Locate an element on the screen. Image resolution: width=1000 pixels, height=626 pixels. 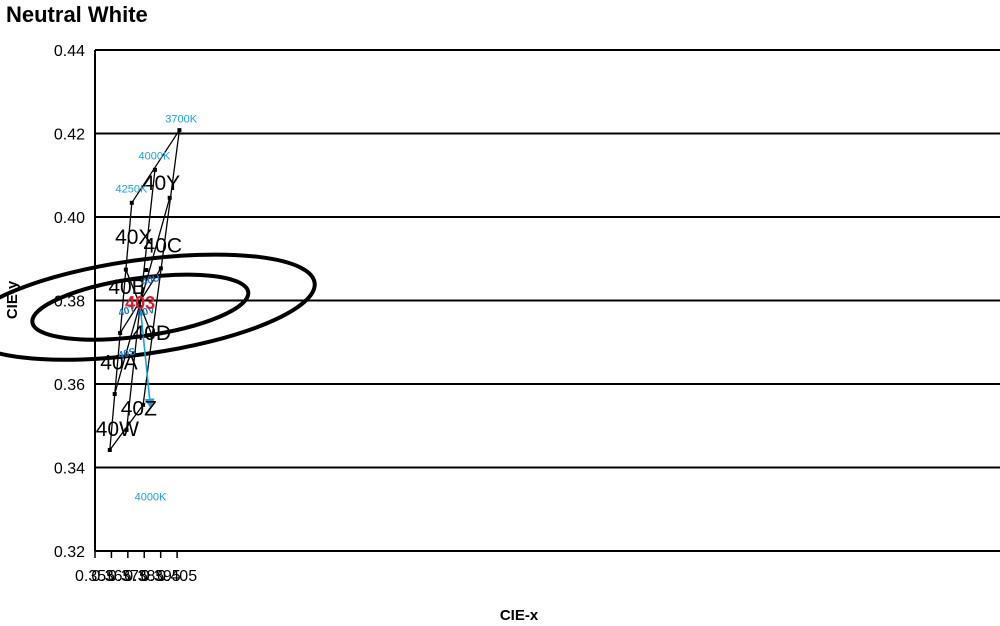
macadam-ellipse-outer is located at coordinates (158, 307).